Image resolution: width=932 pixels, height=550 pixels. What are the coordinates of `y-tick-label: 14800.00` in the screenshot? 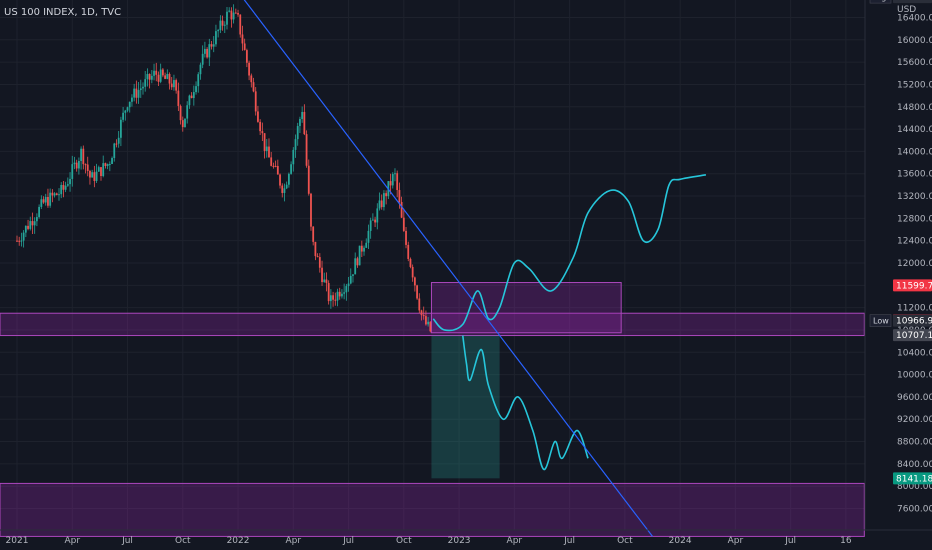 It's located at (914, 108).